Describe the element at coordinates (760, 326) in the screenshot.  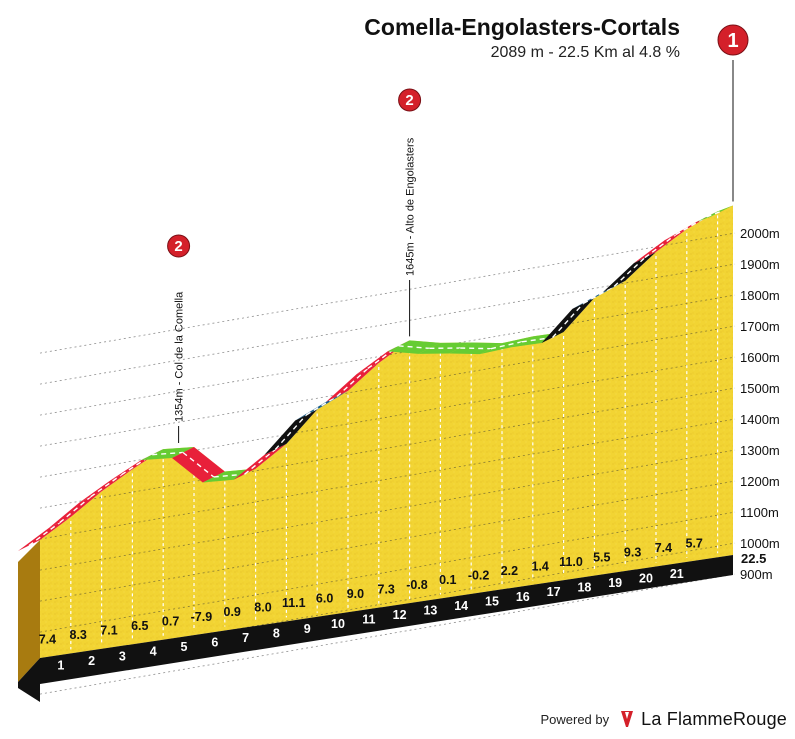
I see `y-tick-label: 1700m` at that location.